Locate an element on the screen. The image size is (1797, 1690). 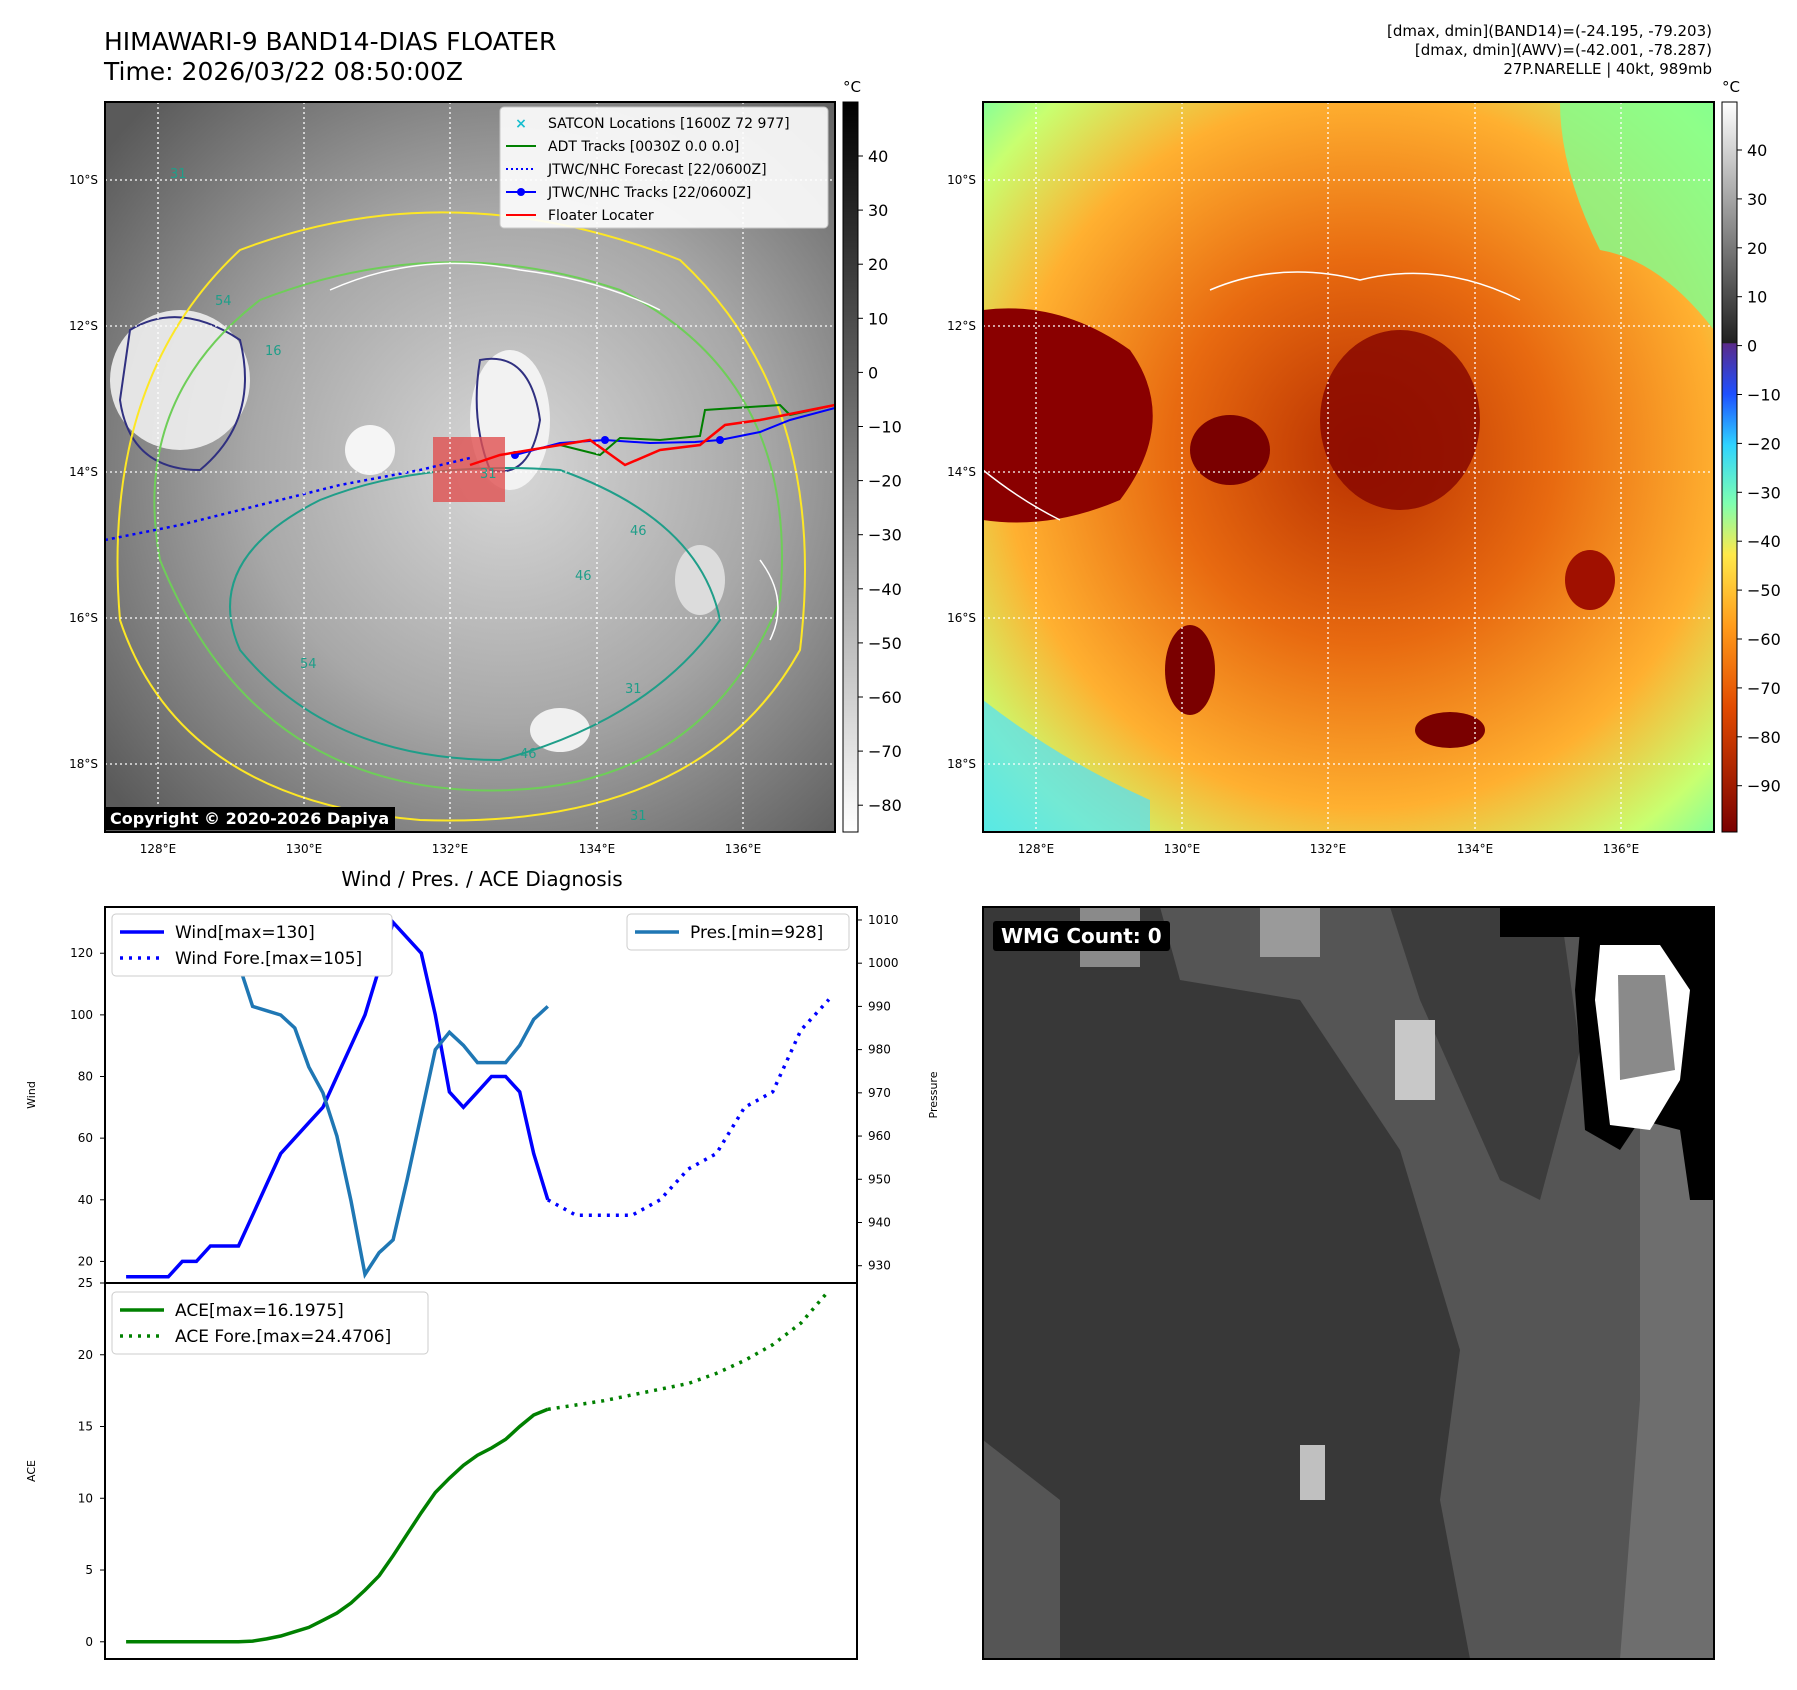
contour-labels: 31 54 16 46 31 54 46 31 46 31 is located at coordinates (408, 495).